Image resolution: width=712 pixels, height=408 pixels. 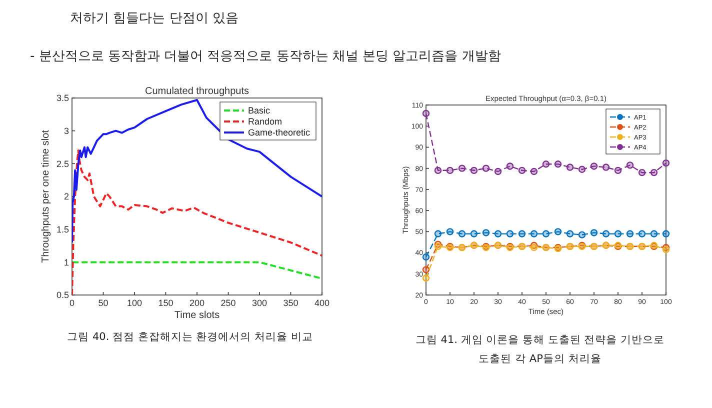 What do you see at coordinates (259, 111) in the screenshot?
I see `legend-label: Basic` at bounding box center [259, 111].